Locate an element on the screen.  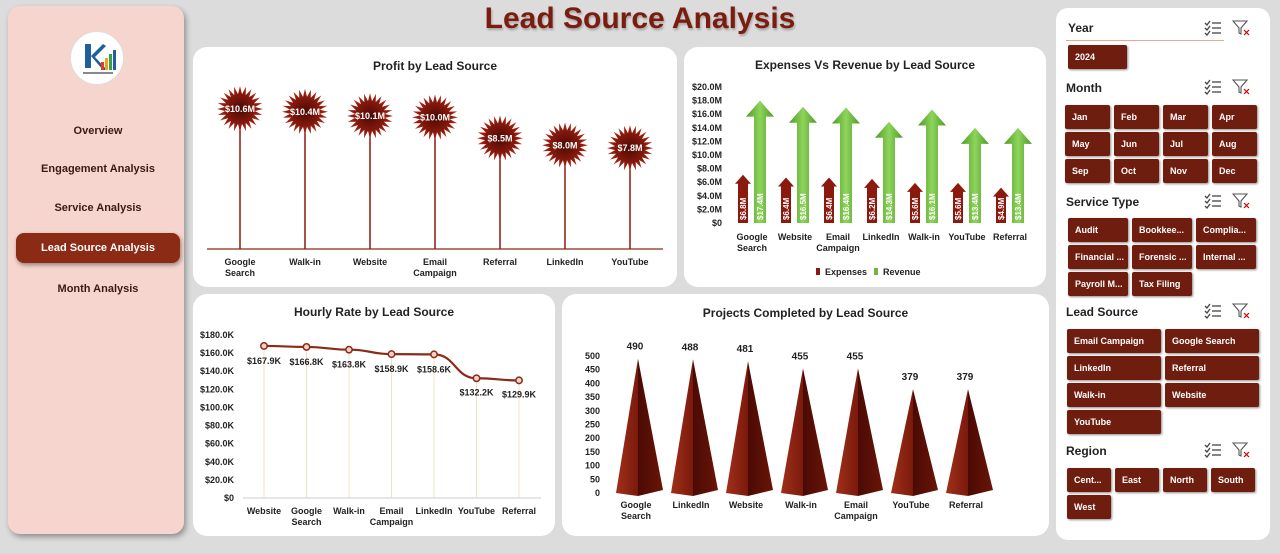
year-filter-divider is located at coordinates (1145, 40).